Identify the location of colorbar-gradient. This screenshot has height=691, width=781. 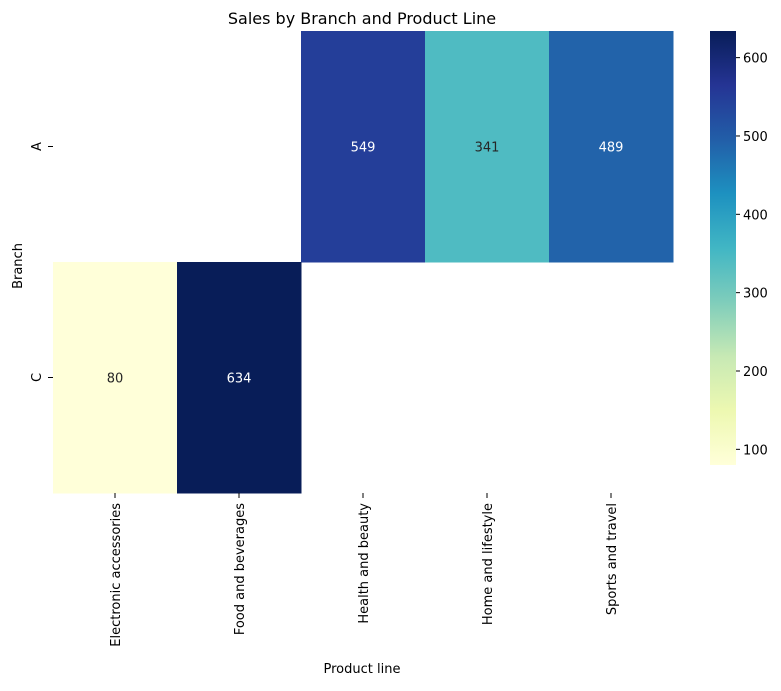
(723, 248).